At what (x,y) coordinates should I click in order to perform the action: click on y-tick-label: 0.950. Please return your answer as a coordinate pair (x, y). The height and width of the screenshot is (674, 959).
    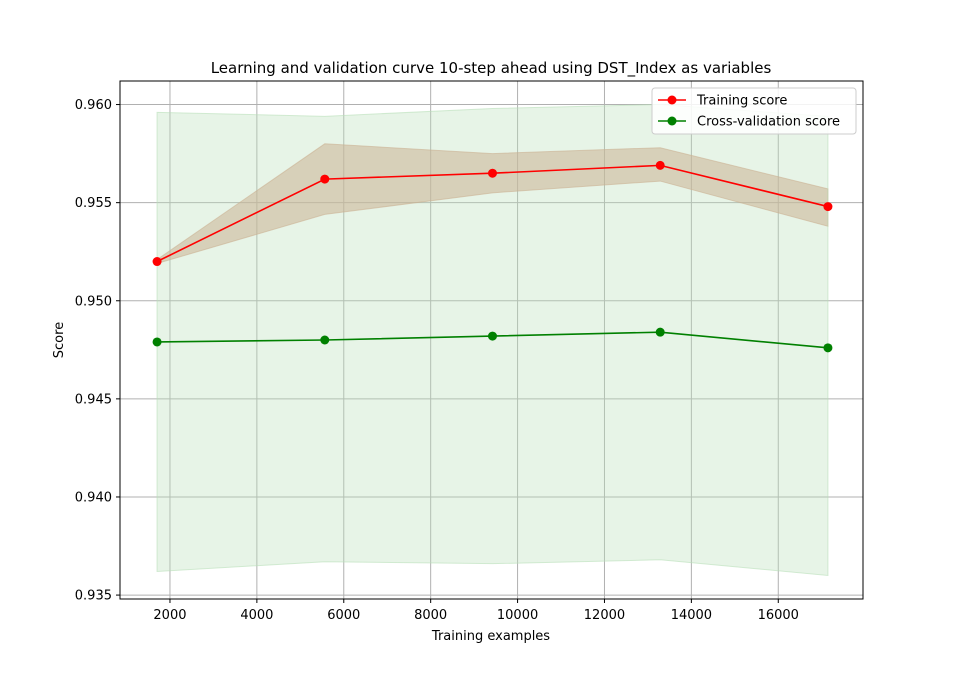
    Looking at the image, I should click on (93, 301).